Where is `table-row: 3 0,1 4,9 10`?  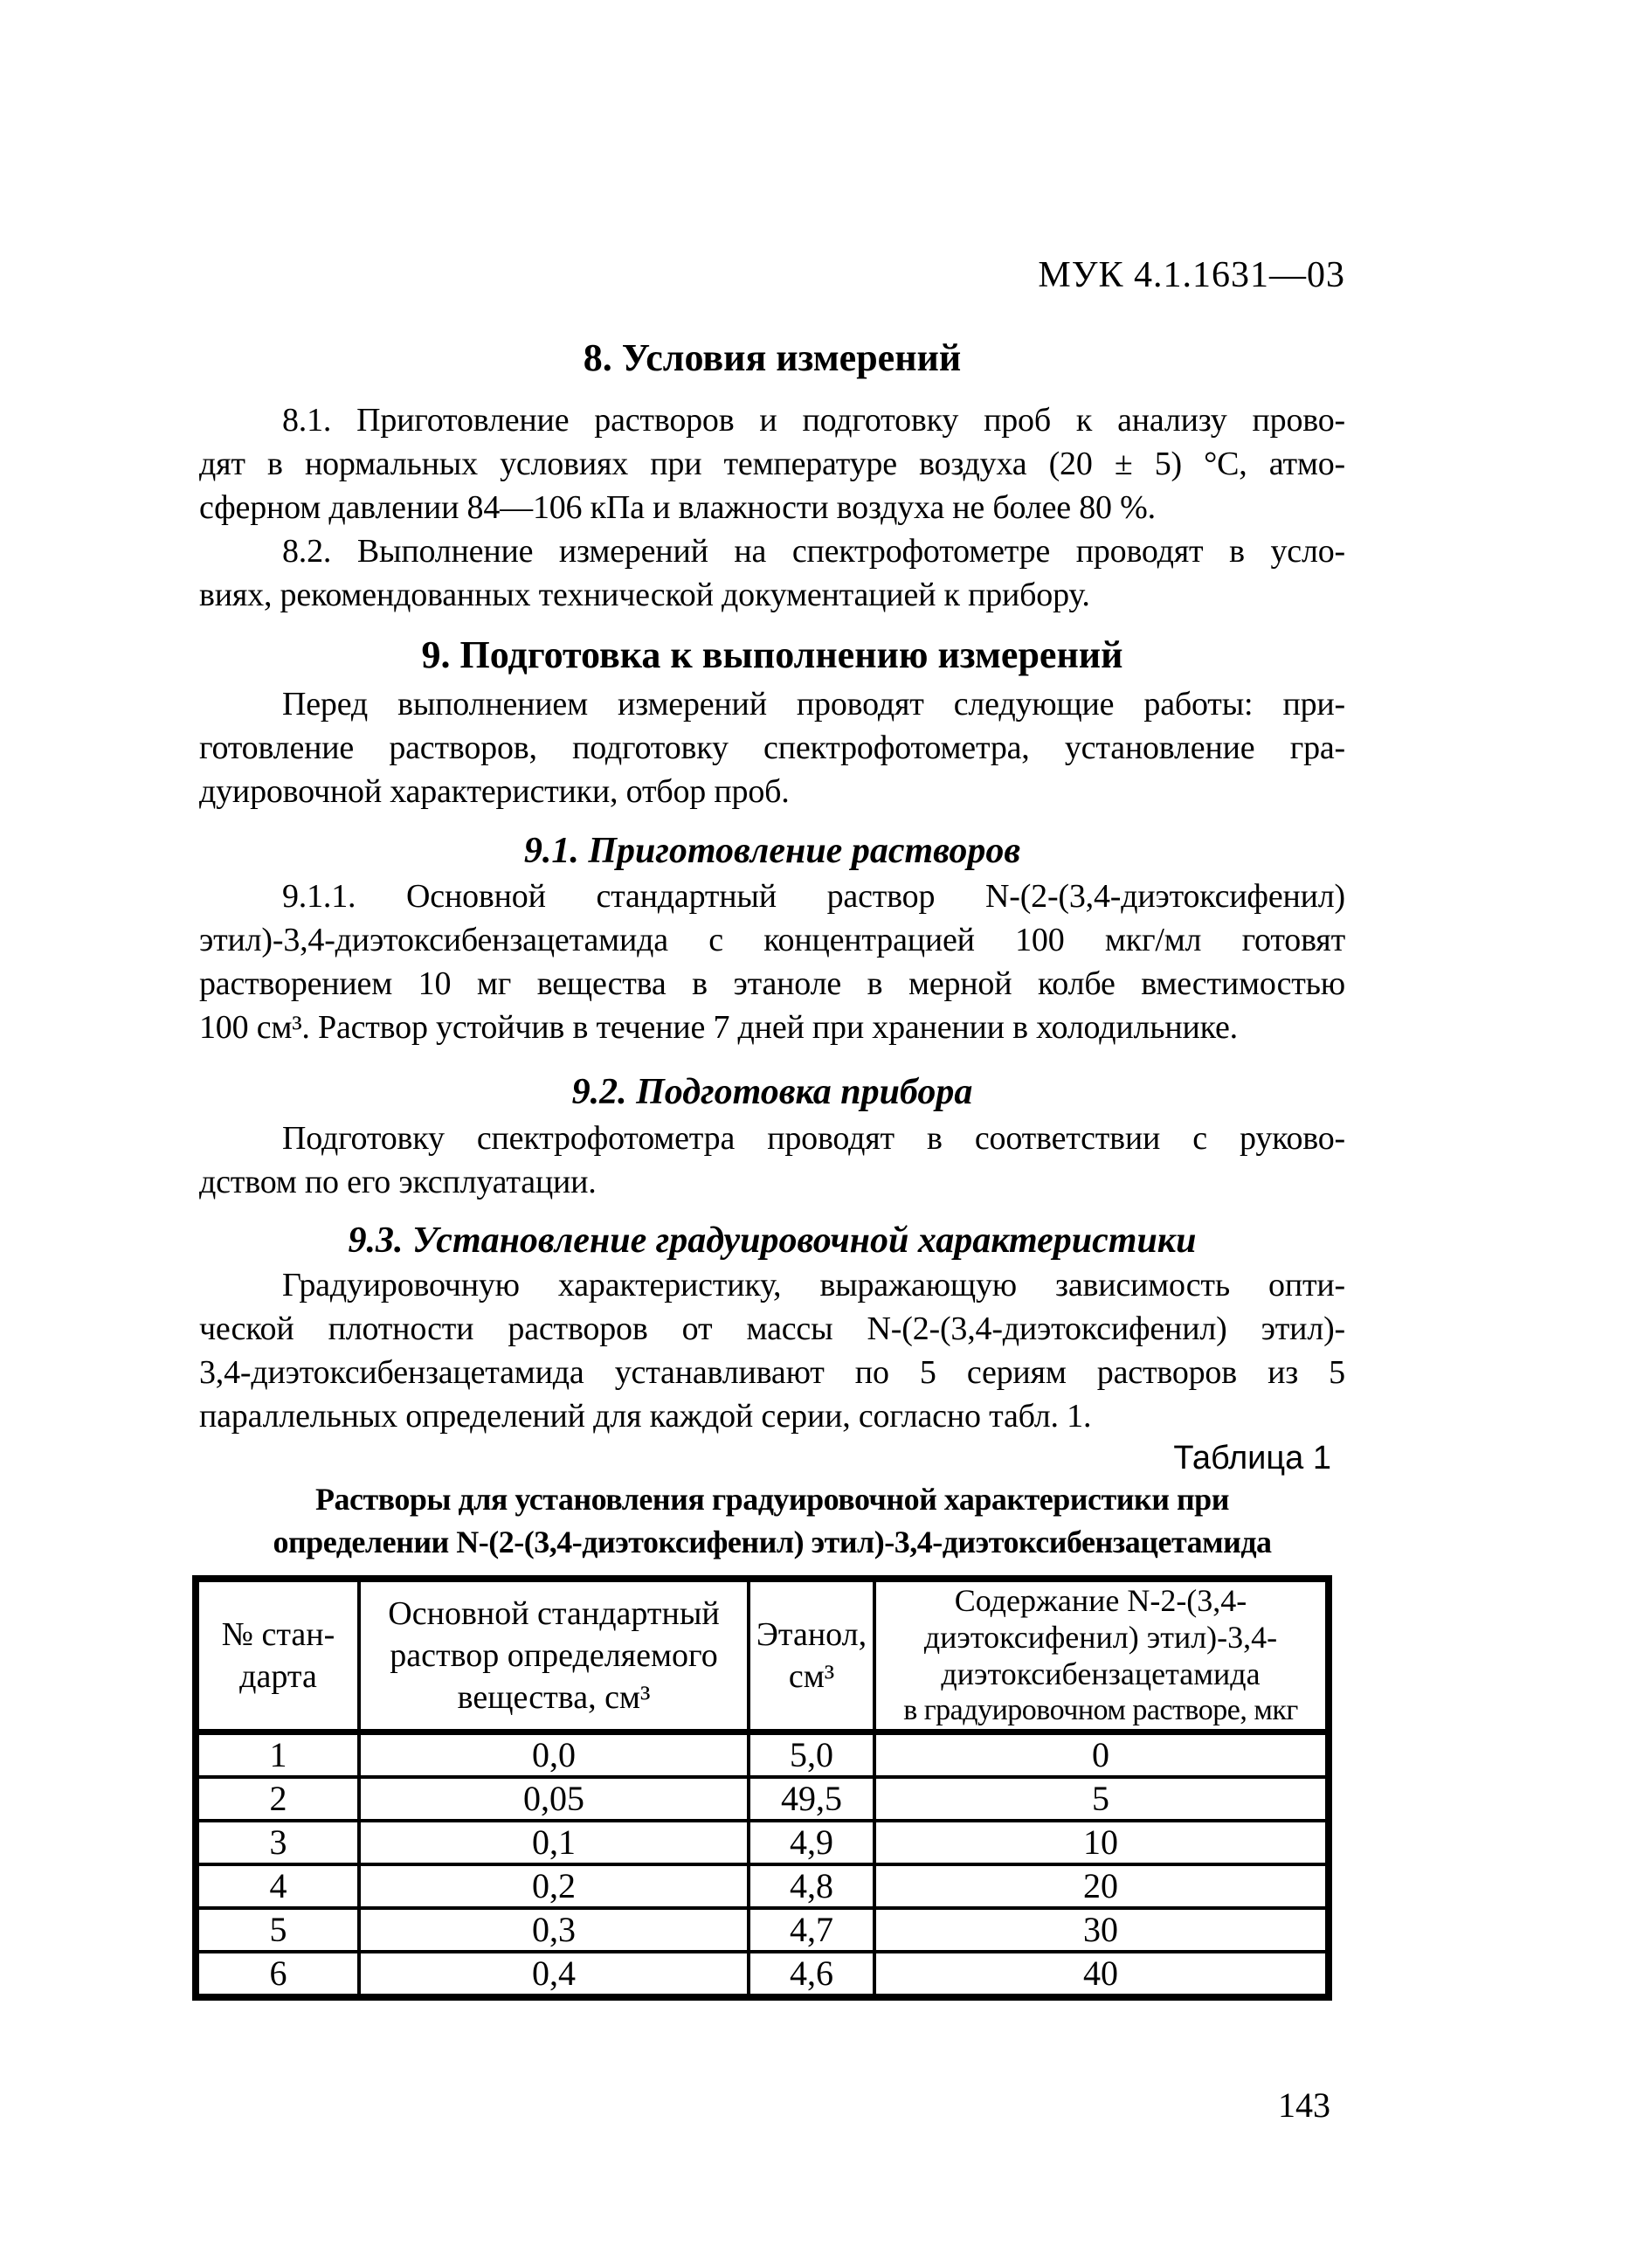
table-row: 3 0,1 4,9 10 is located at coordinates (762, 1843).